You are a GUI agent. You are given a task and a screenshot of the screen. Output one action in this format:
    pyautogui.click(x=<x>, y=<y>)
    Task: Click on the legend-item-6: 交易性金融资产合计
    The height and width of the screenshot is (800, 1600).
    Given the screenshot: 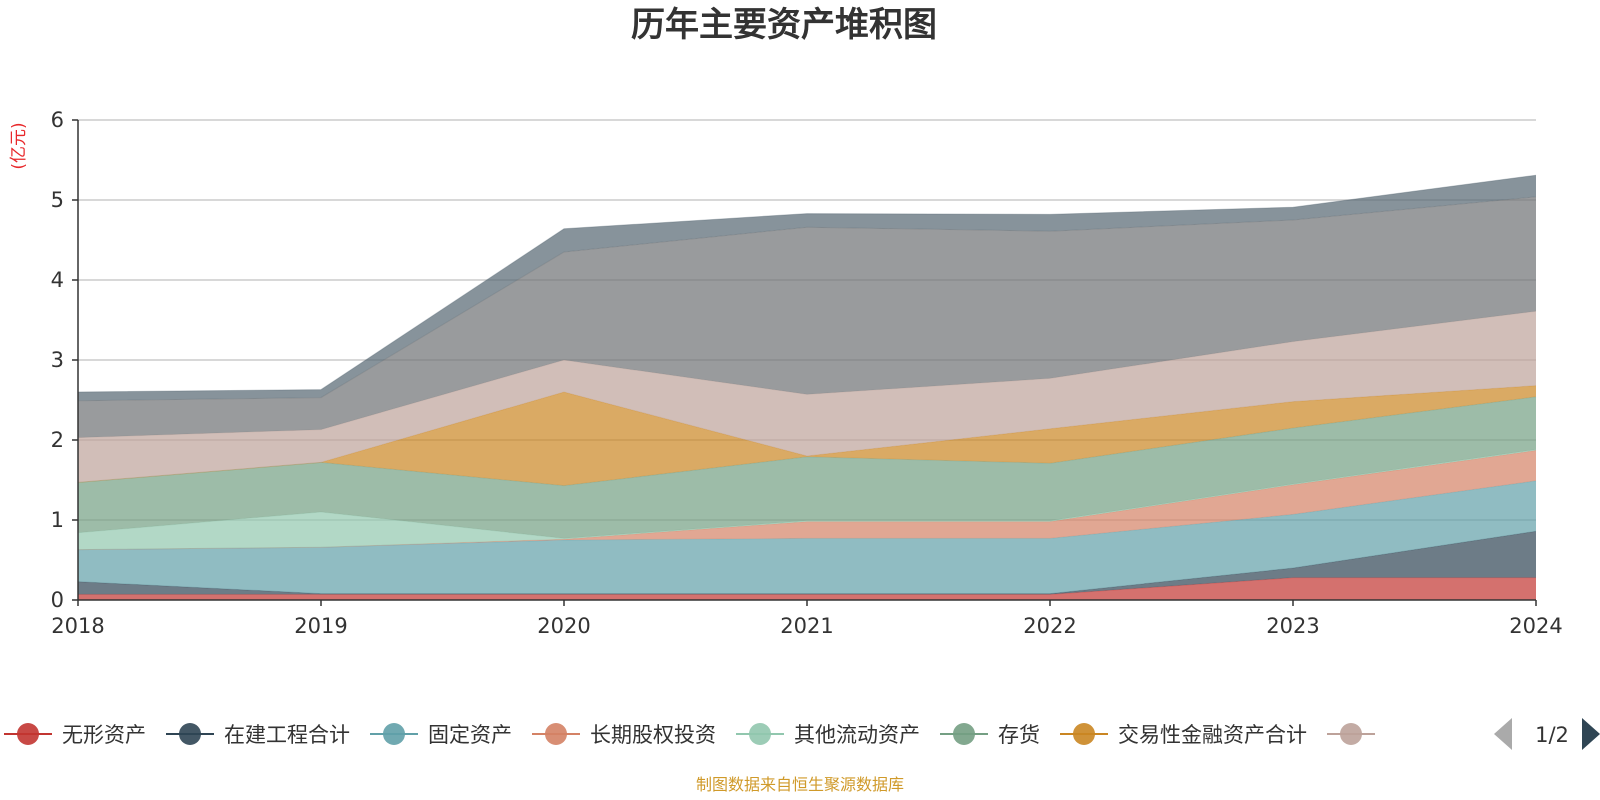 What is the action you would take?
    pyautogui.click(x=1183, y=735)
    